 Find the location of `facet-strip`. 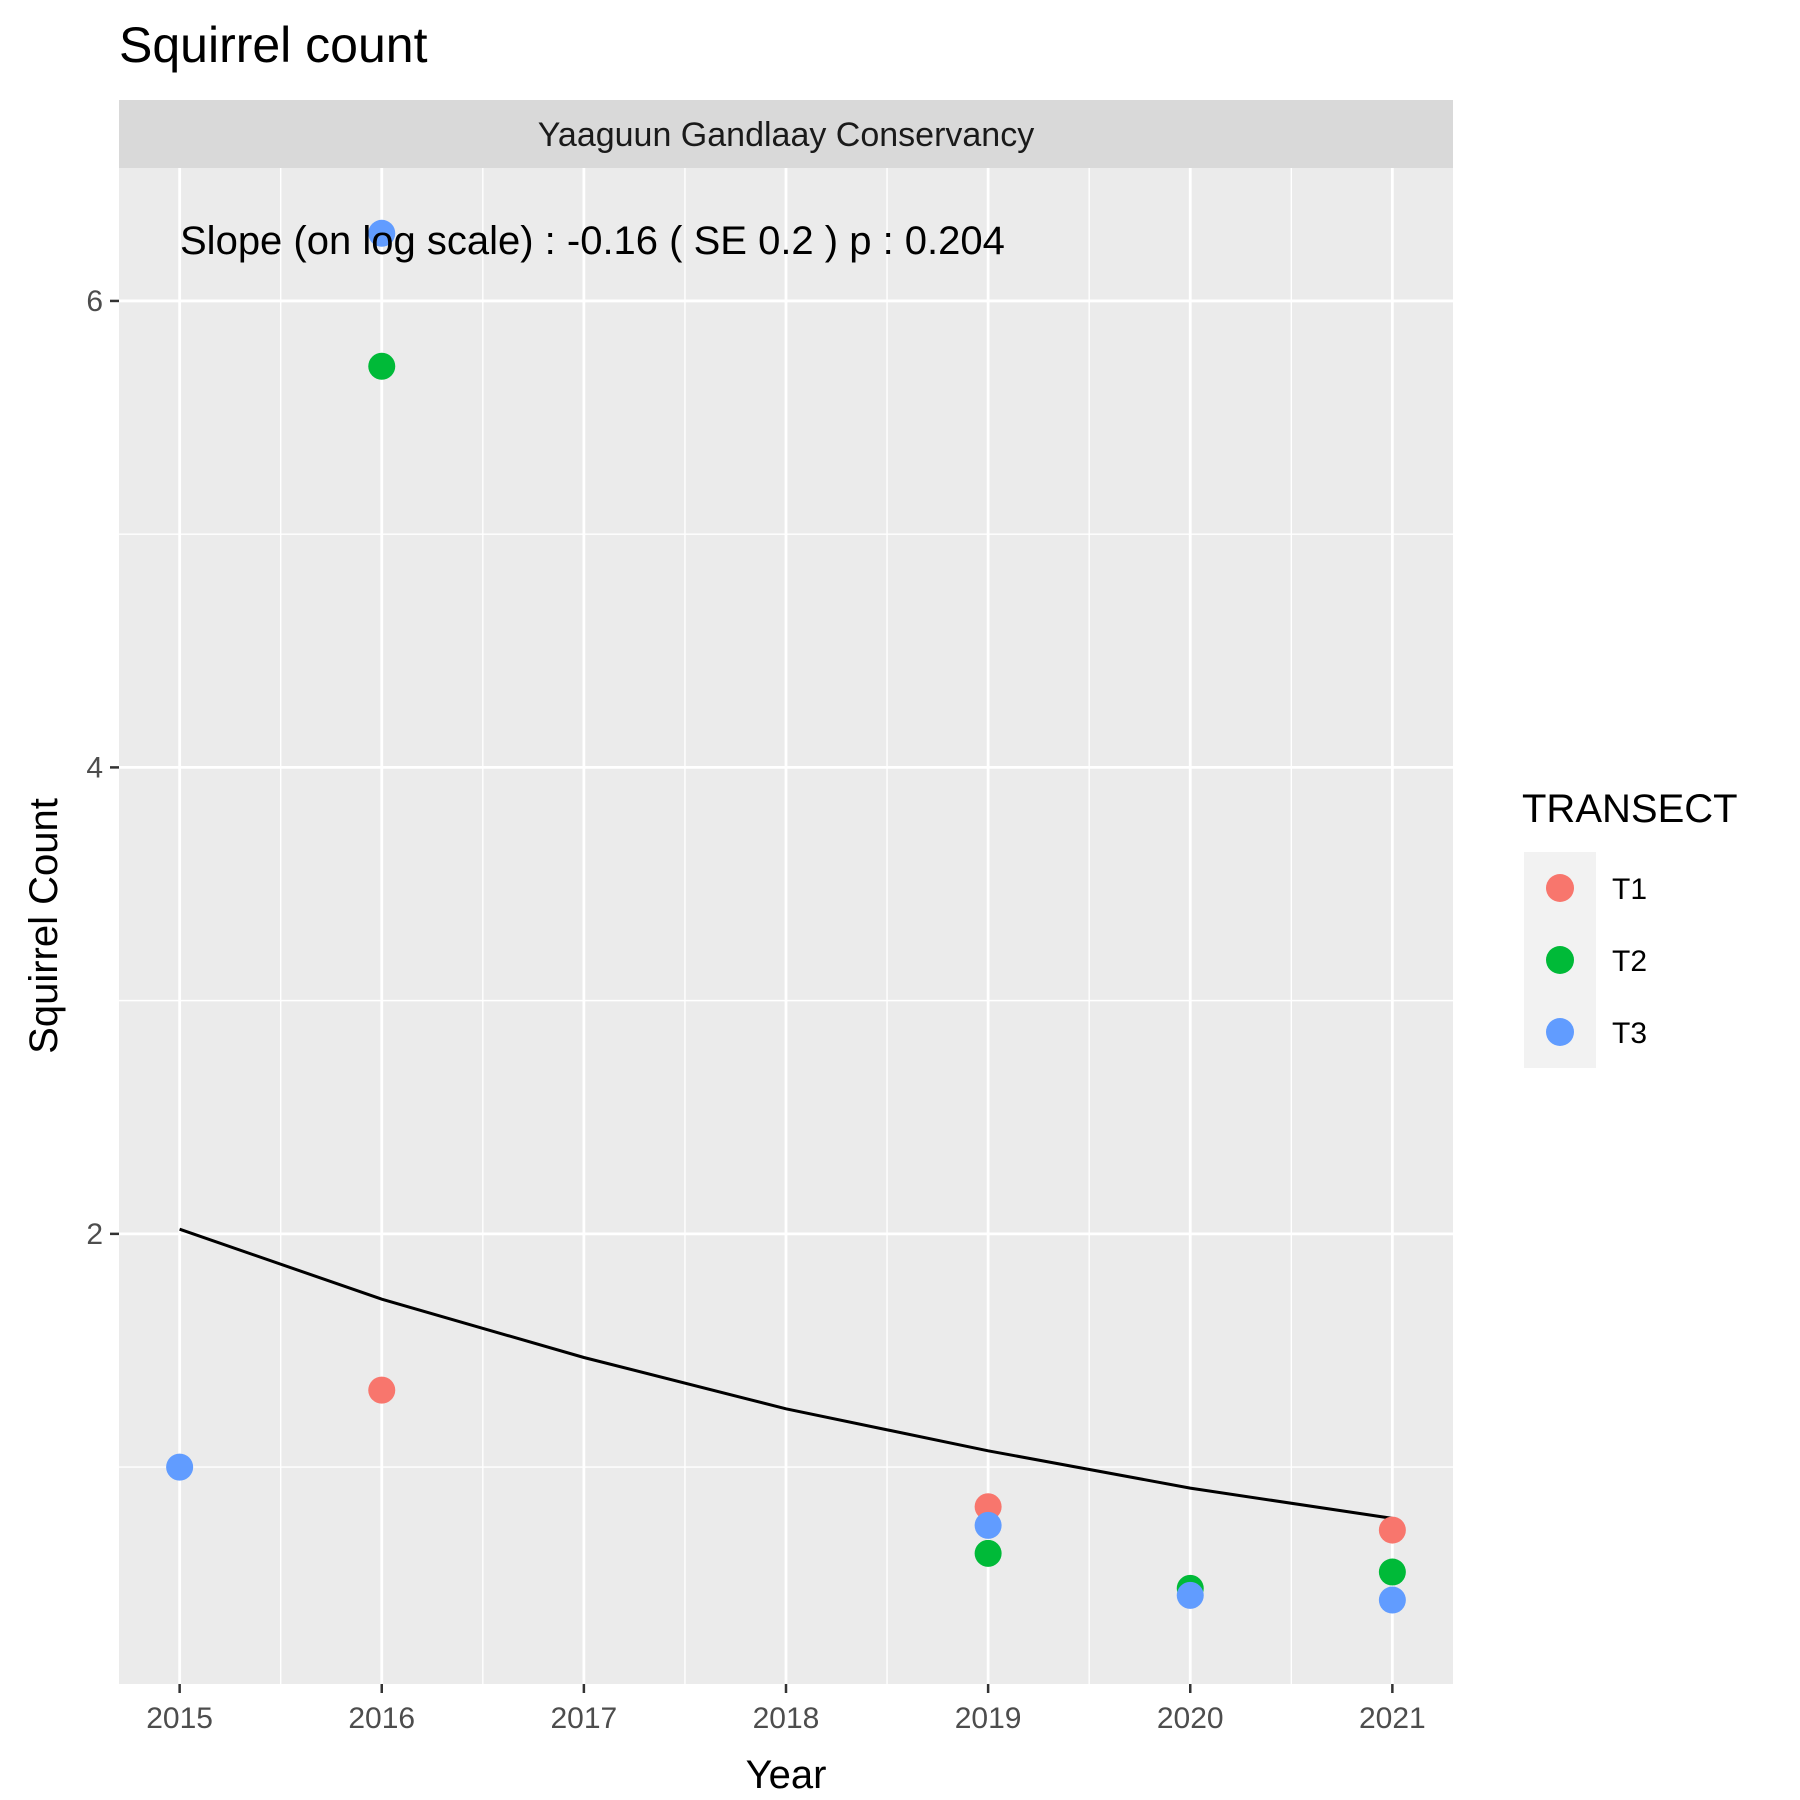

facet-strip is located at coordinates (786, 134).